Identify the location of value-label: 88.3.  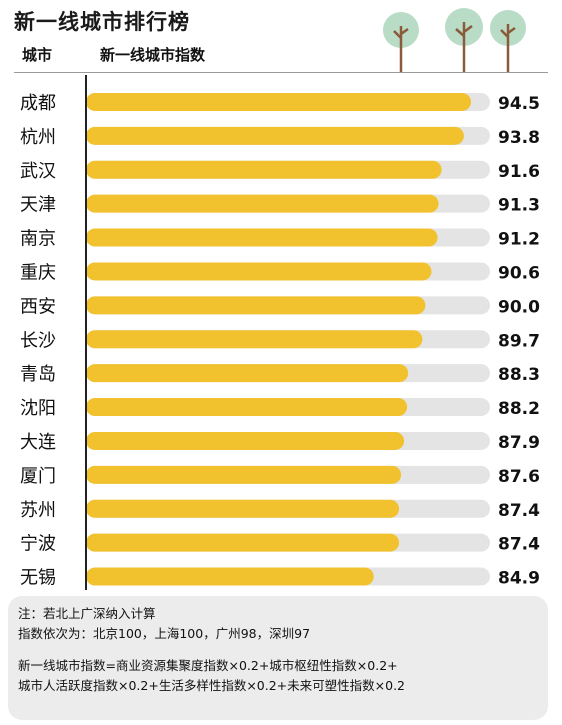
(519, 375).